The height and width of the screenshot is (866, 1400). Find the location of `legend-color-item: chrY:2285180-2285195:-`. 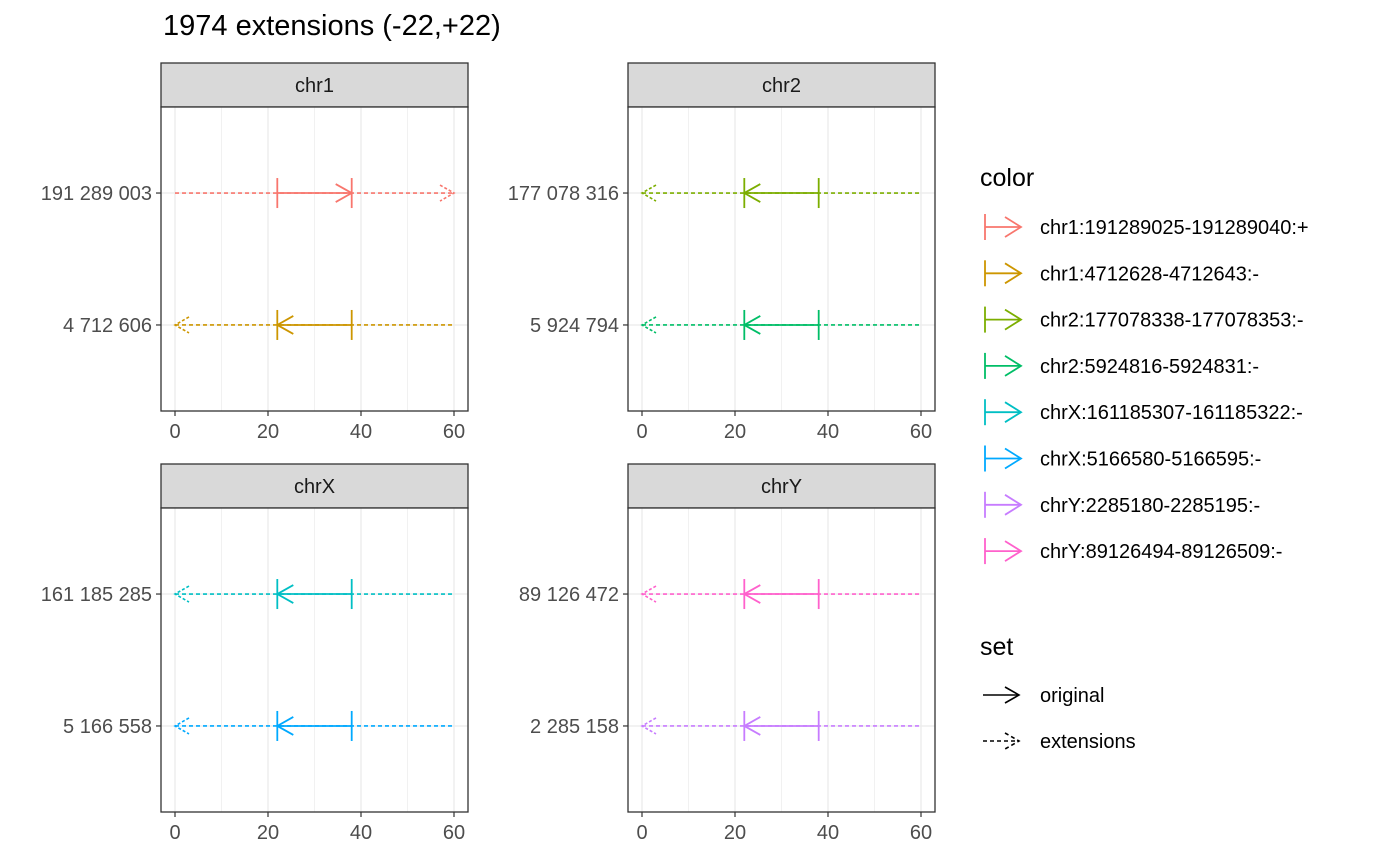

legend-color-item: chrY:2285180-2285195:- is located at coordinates (1122, 504).